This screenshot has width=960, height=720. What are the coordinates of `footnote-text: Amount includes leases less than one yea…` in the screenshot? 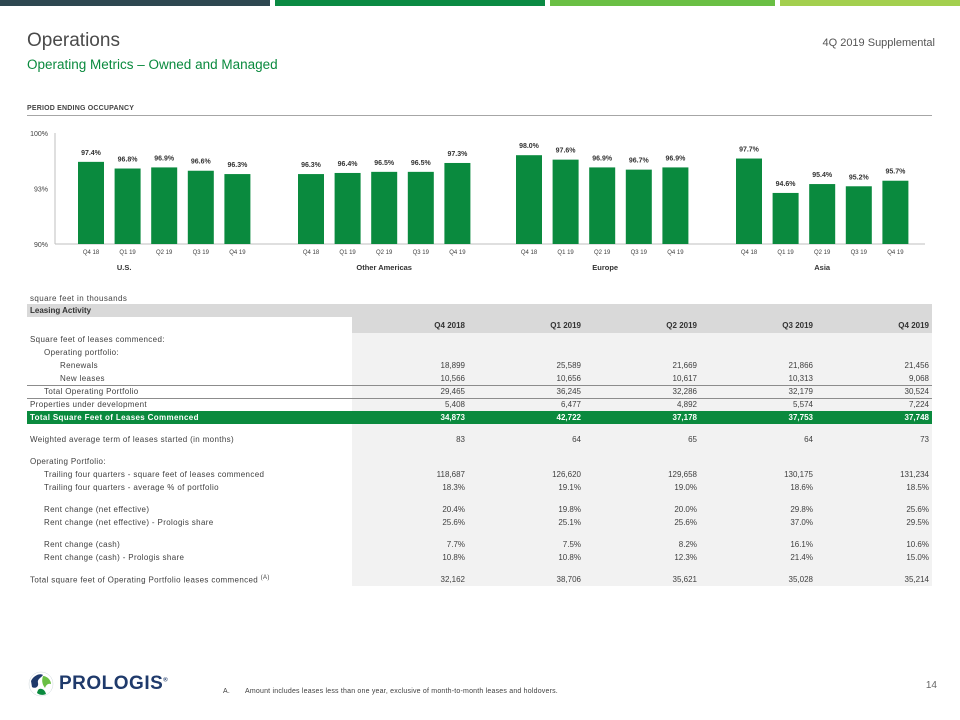 It's located at (401, 691).